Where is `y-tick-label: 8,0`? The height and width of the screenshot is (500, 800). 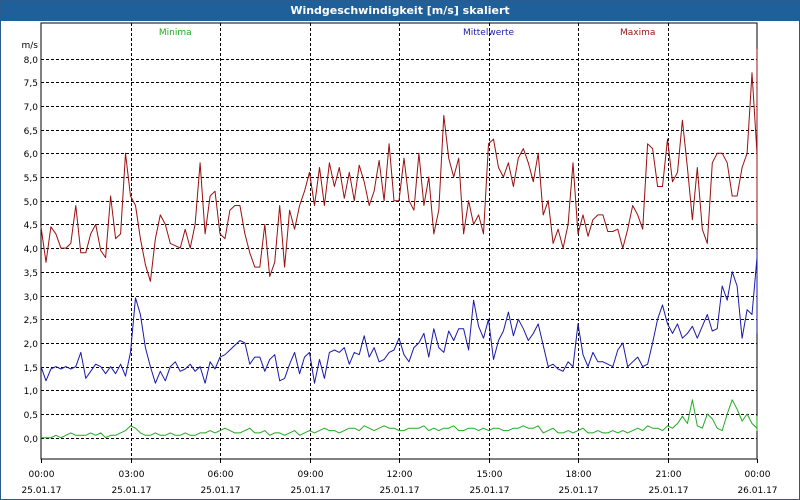
y-tick-label: 8,0 is located at coordinates (31, 61).